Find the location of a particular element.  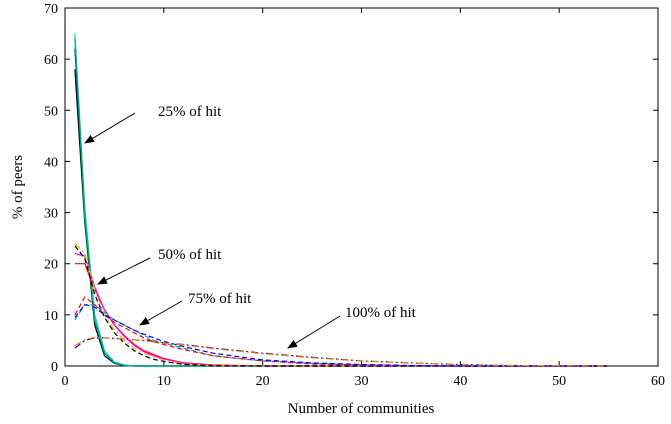

y-tick-label: 70 is located at coordinates (51, 9).